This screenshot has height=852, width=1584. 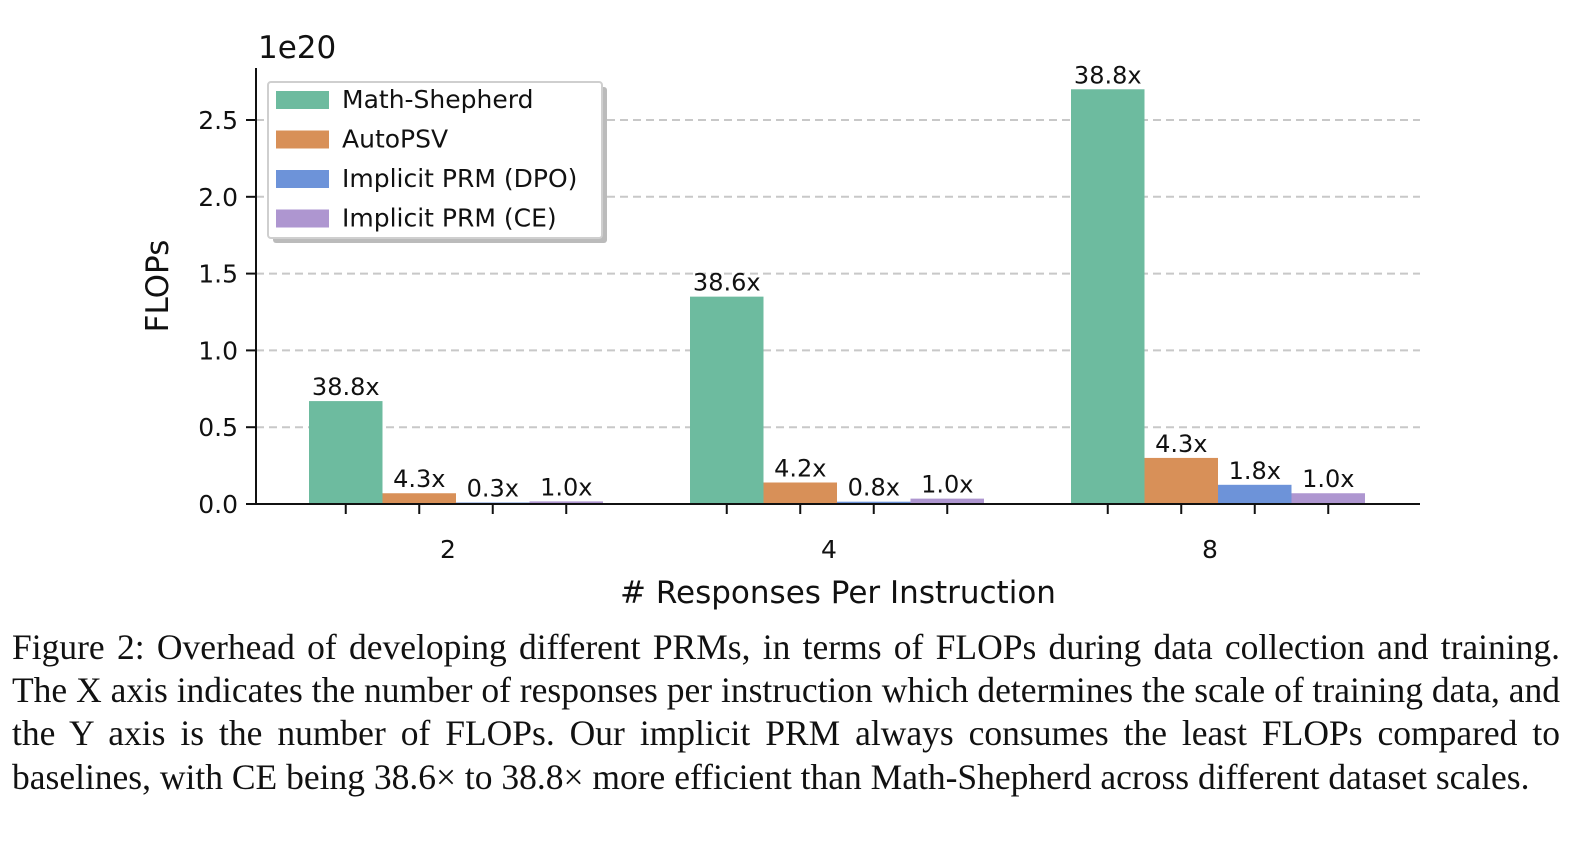 What do you see at coordinates (493, 489) in the screenshot?
I see `bar-value-label: 0.3x` at bounding box center [493, 489].